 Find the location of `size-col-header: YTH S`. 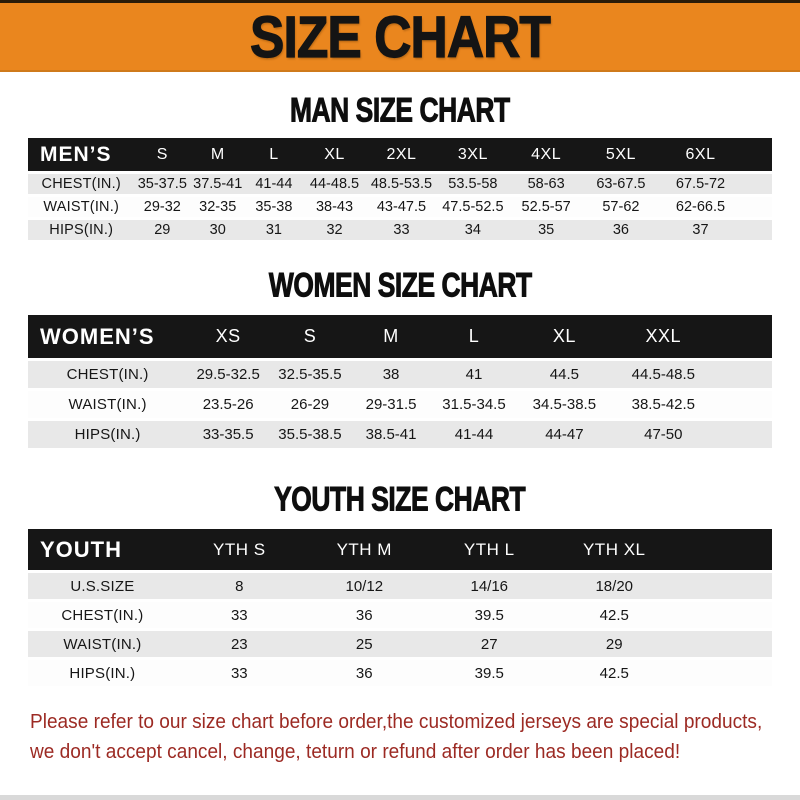

size-col-header: YTH S is located at coordinates (239, 549).